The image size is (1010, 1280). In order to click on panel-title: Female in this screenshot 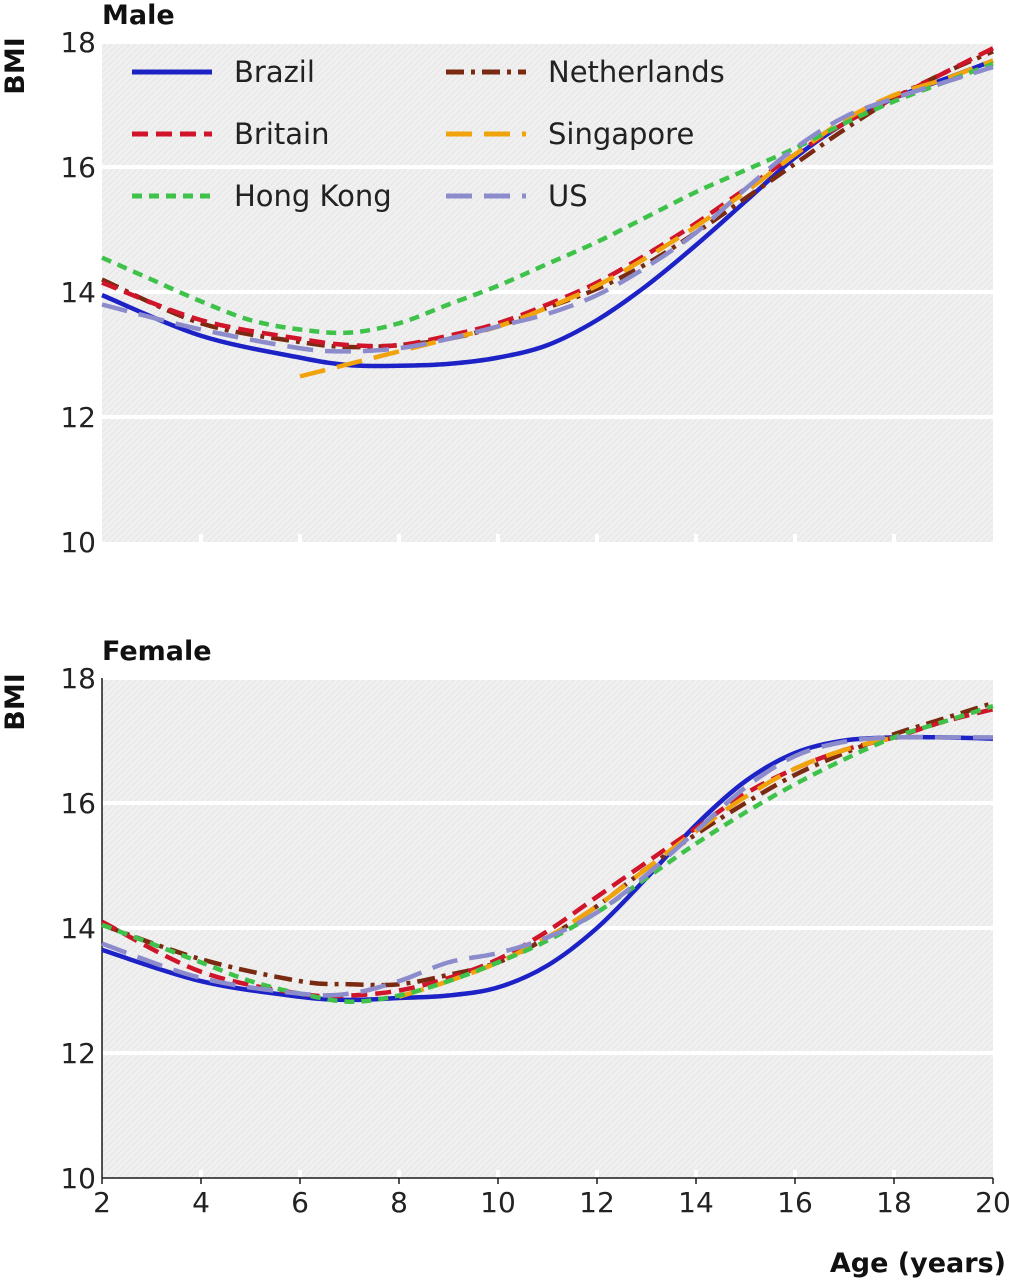, I will do `click(157, 651)`.